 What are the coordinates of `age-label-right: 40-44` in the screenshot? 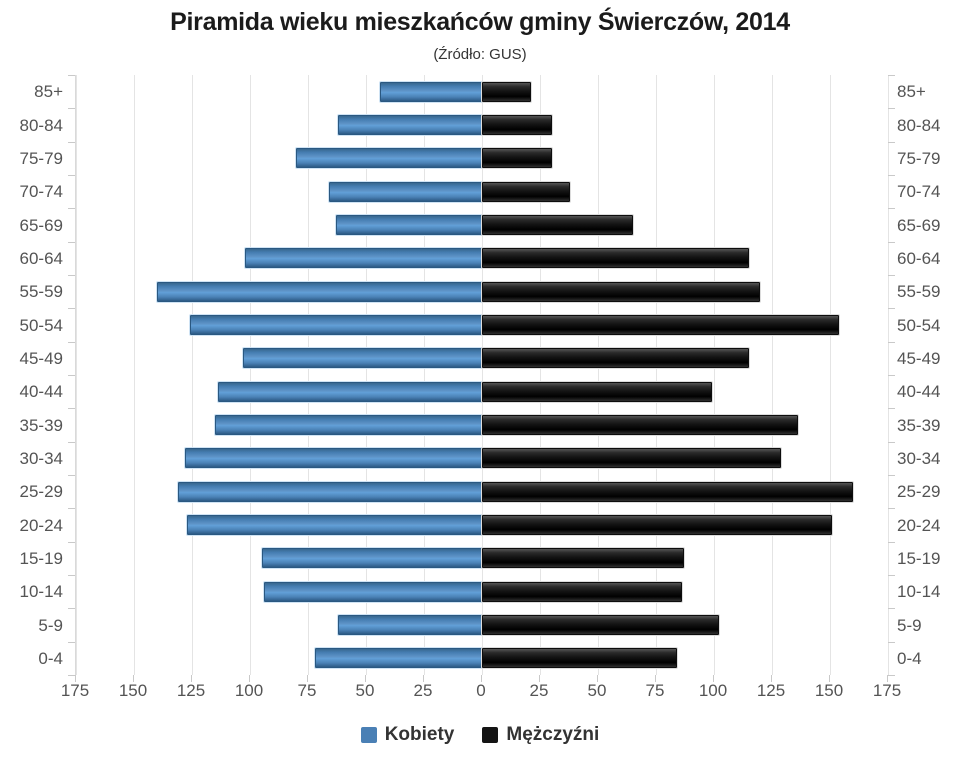 It's located at (919, 392).